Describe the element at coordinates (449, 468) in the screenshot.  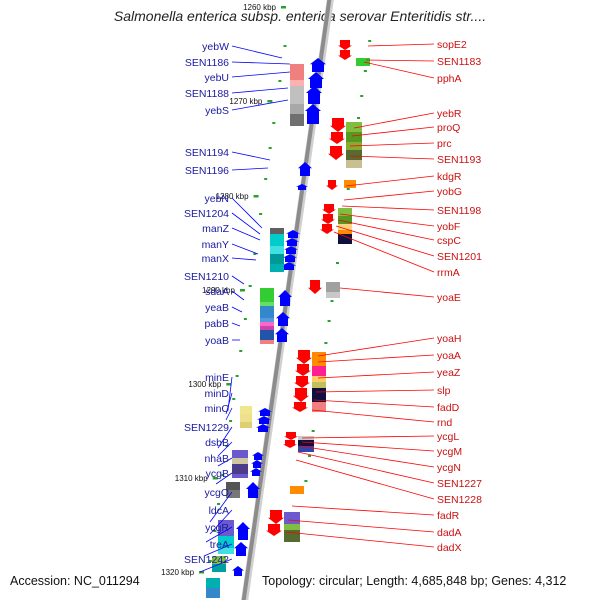
I see `gene-label-ycgN: ycgN` at that location.